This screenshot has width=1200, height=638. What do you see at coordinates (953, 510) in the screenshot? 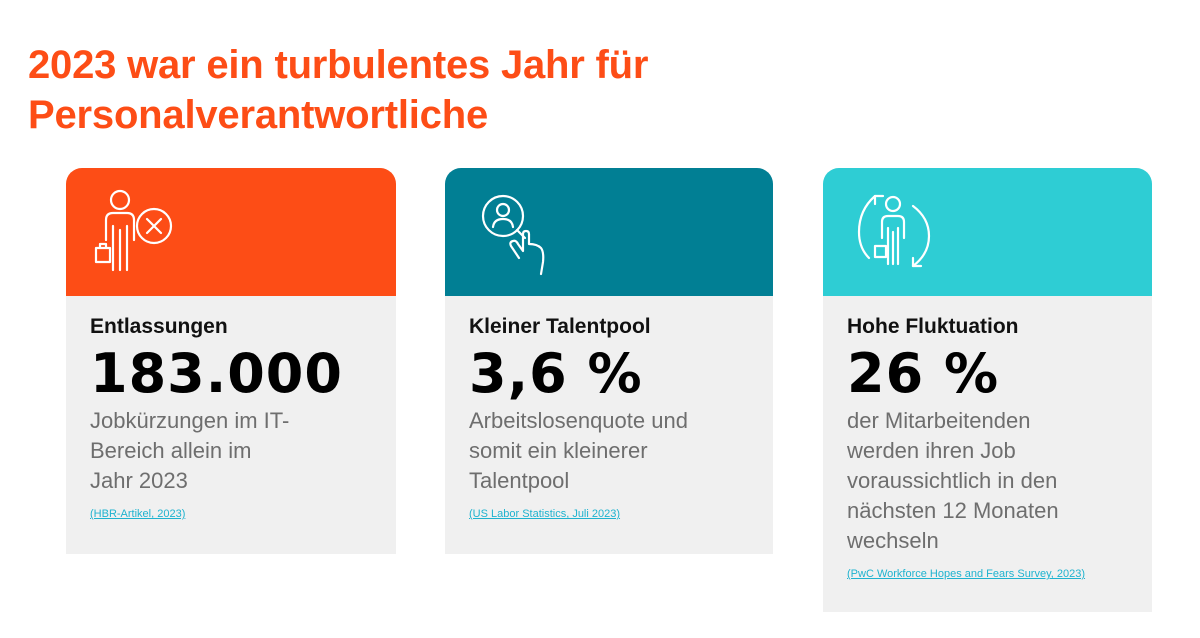
I see `card-description-line: nächsten 12 Monaten` at bounding box center [953, 510].